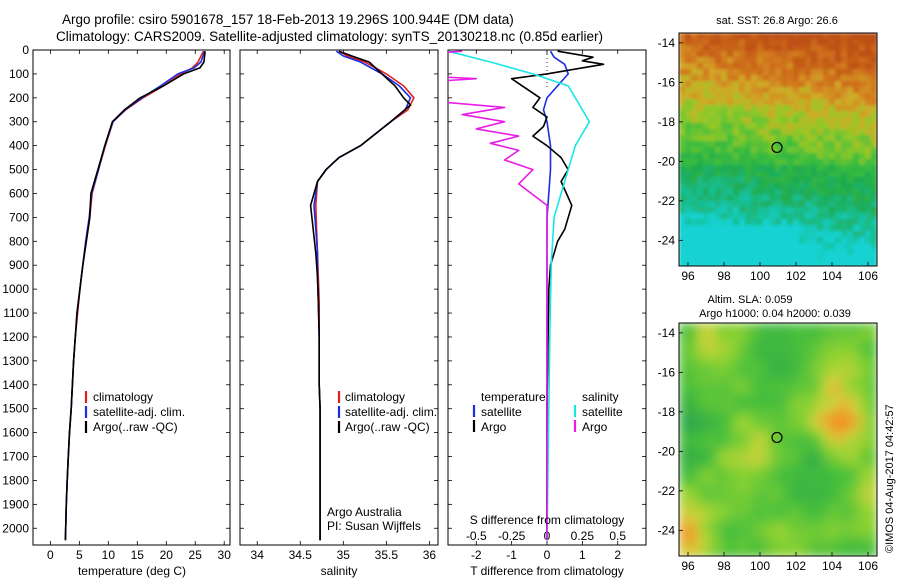  I want to click on lat-tick-label: -22, so click(667, 491).